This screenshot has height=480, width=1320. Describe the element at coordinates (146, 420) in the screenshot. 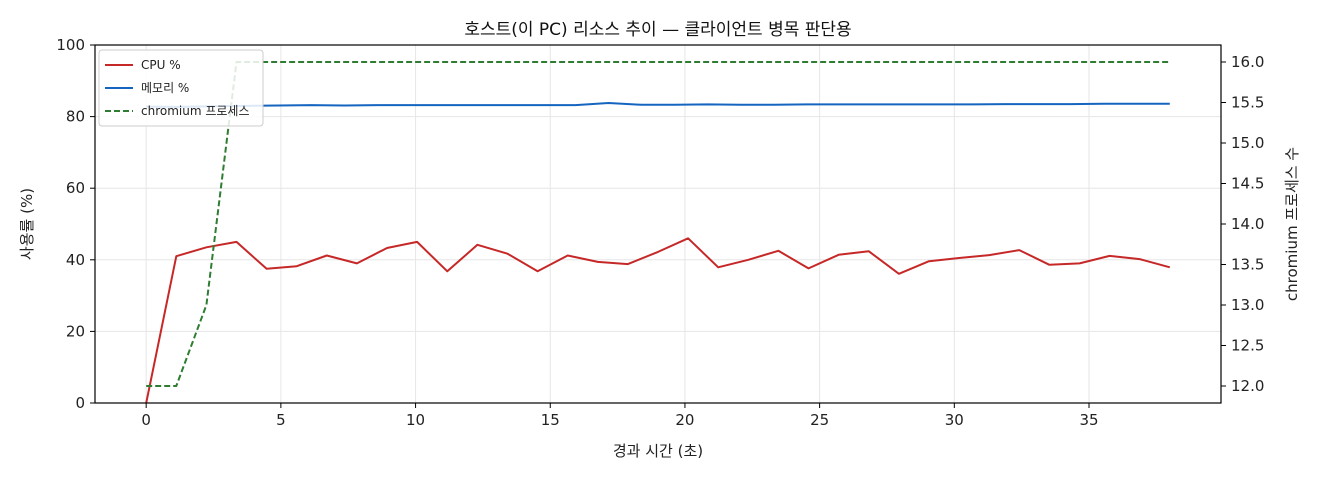

I see `x-tick-label: 0` at that location.